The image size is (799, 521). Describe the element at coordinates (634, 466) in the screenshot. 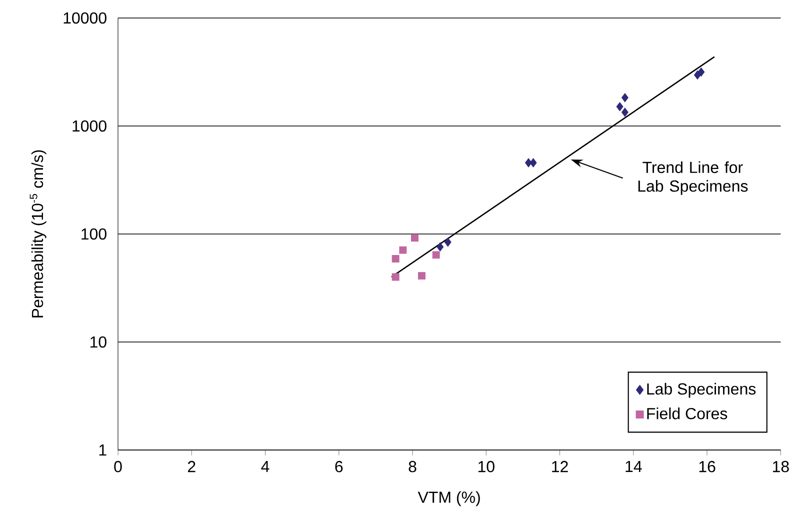

I see `x-tick-label: 14` at that location.